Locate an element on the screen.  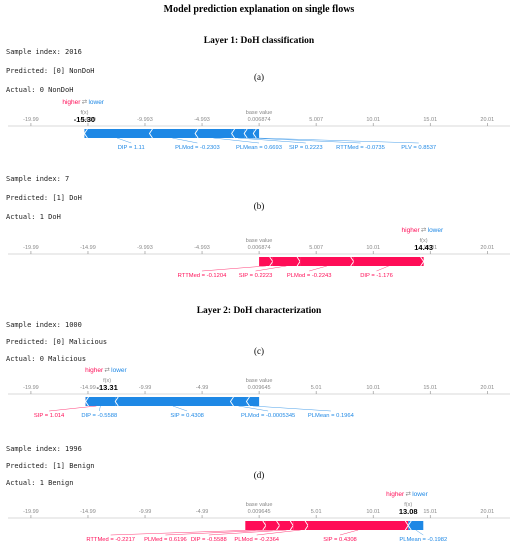
feature-label: SIP = 1.014 is located at coordinates (49, 416).